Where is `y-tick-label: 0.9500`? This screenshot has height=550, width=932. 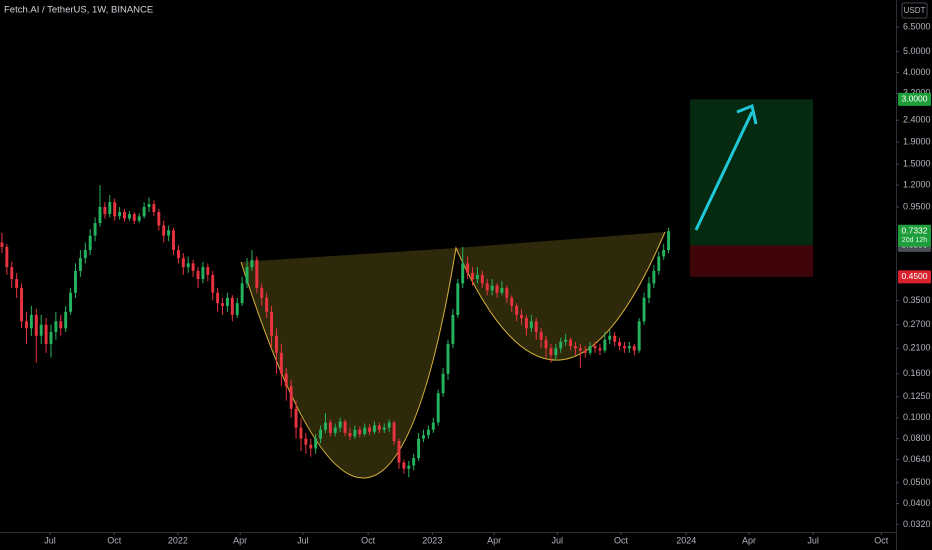 y-tick-label: 0.9500 is located at coordinates (917, 206).